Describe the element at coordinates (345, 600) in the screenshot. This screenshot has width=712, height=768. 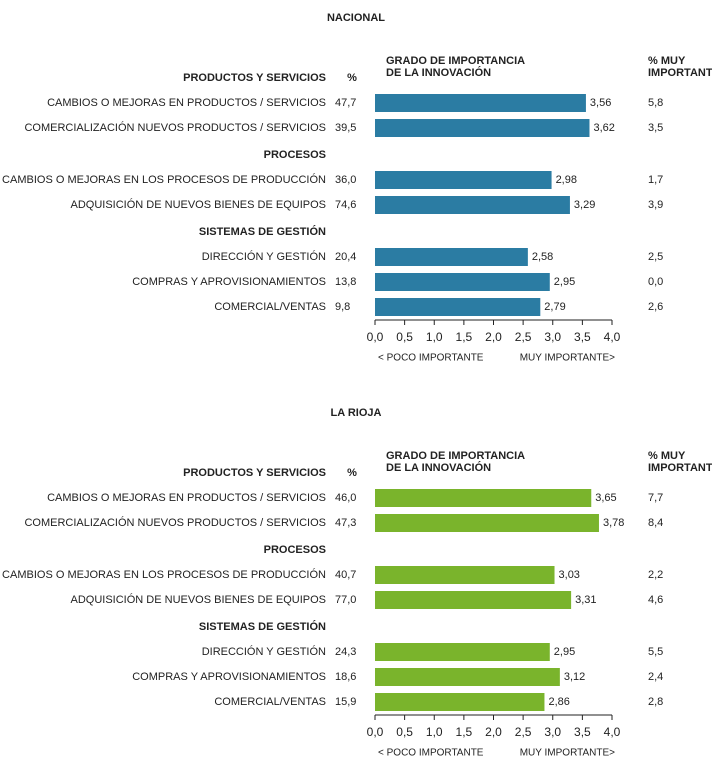
I see `percent-label: 77,0` at that location.